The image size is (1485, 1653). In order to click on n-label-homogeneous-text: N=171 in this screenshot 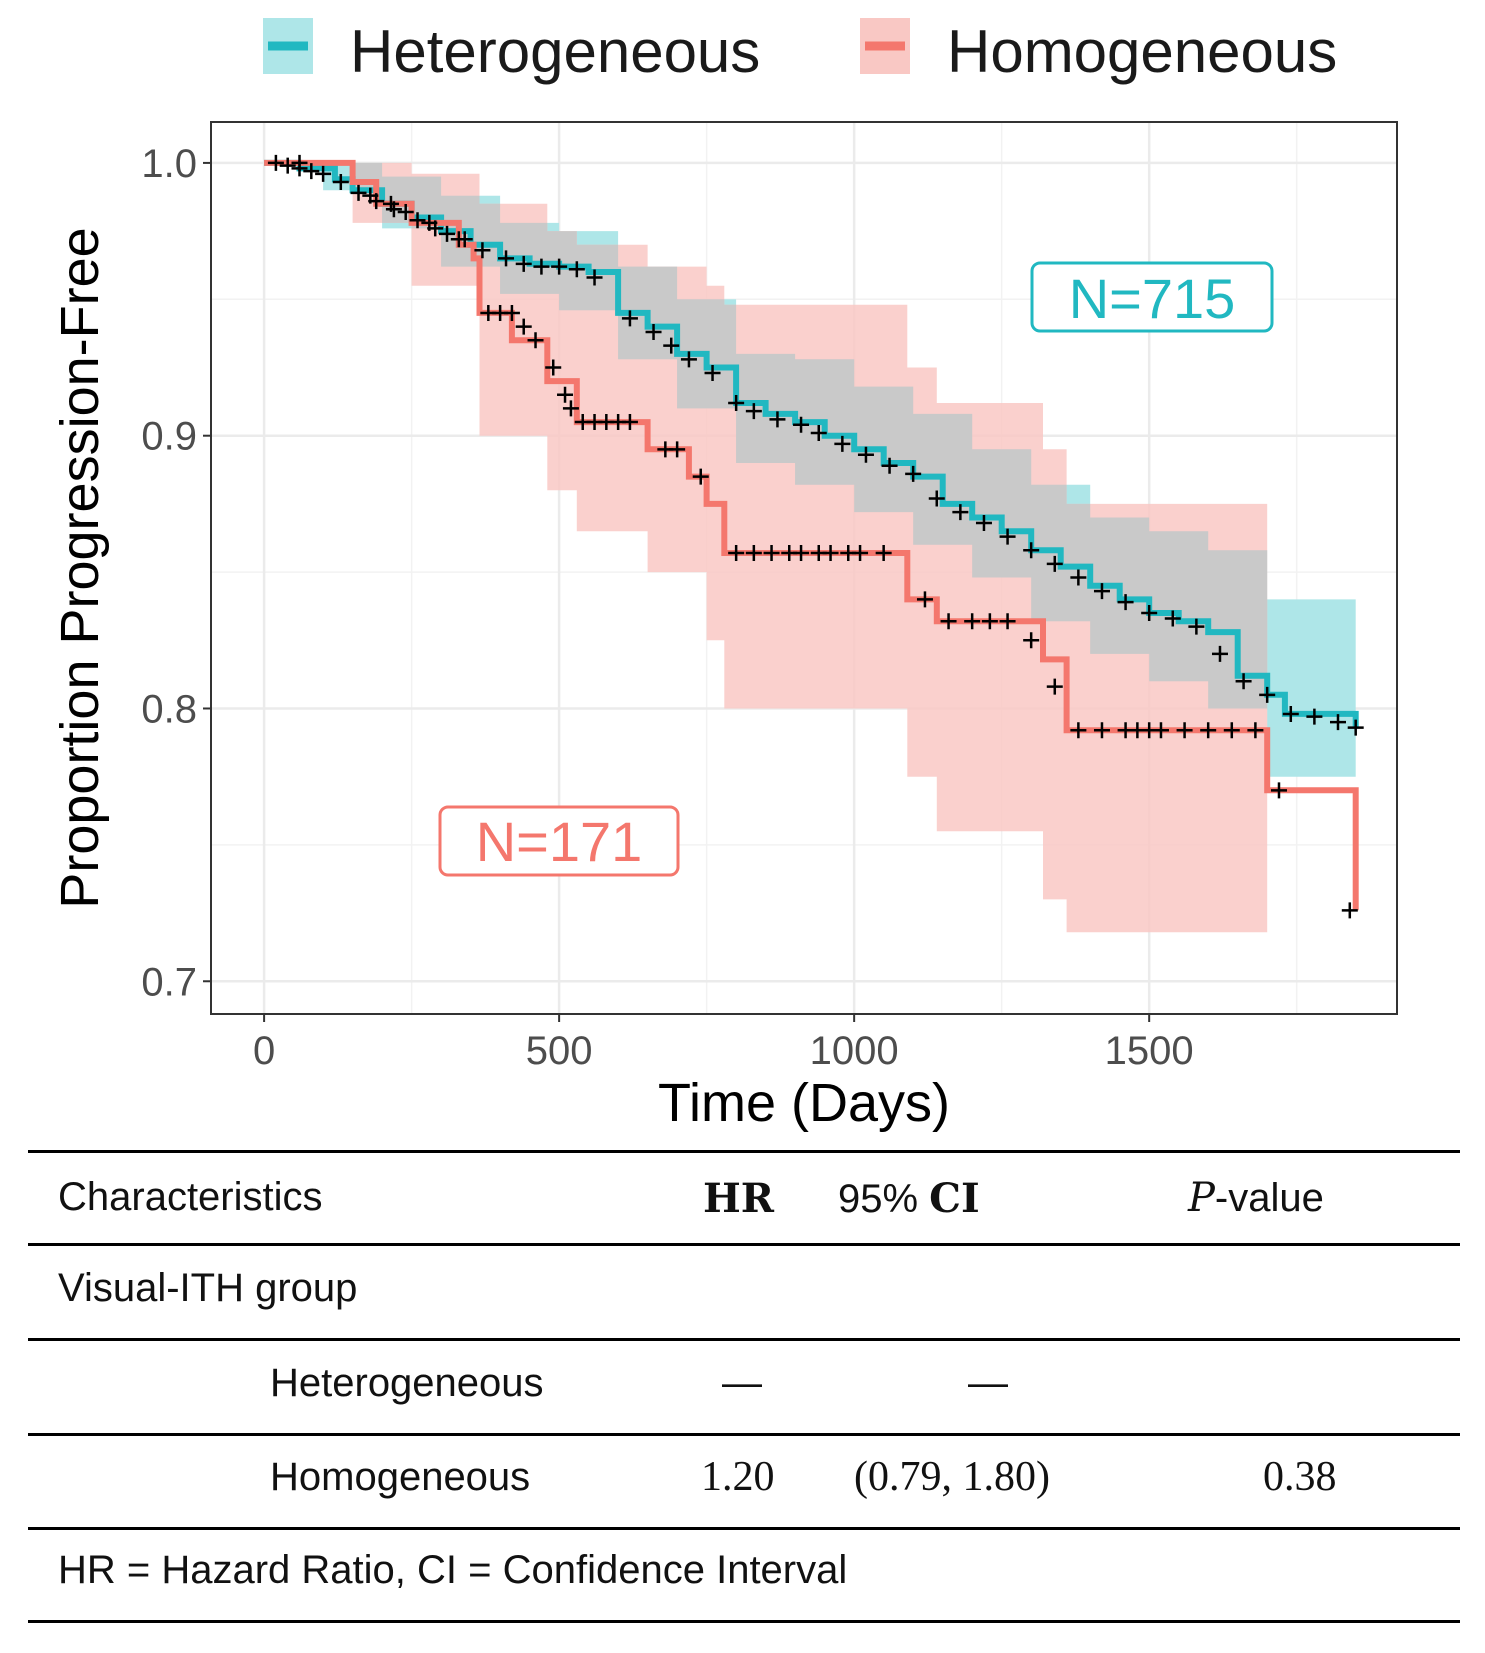, I will do `click(559, 841)`.